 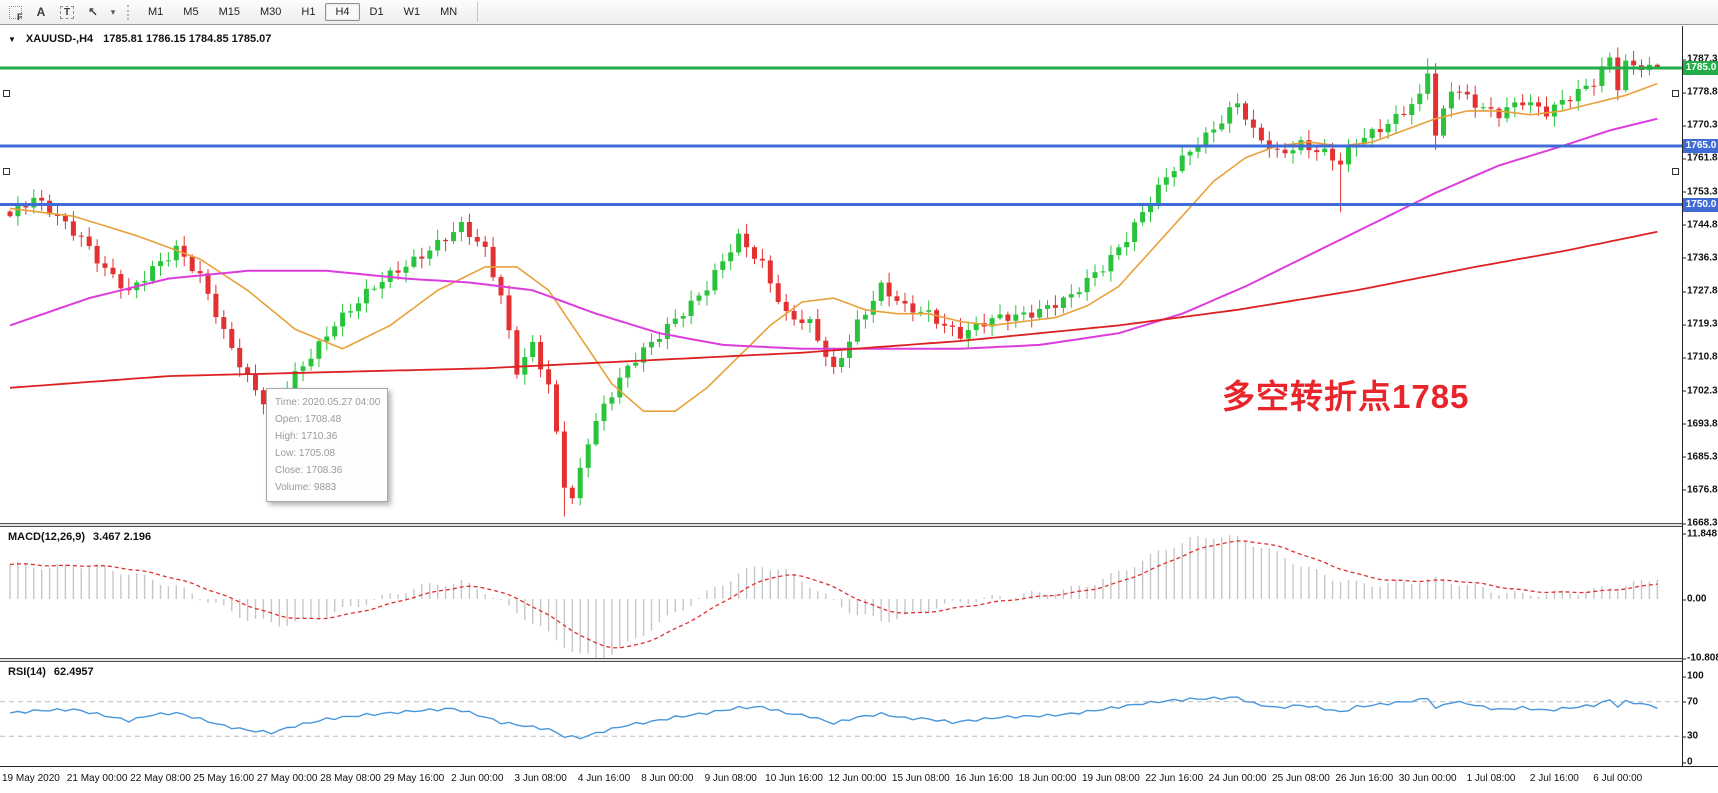 I want to click on time-tick-label: 25 Jun 08:00, so click(x=1301, y=778).